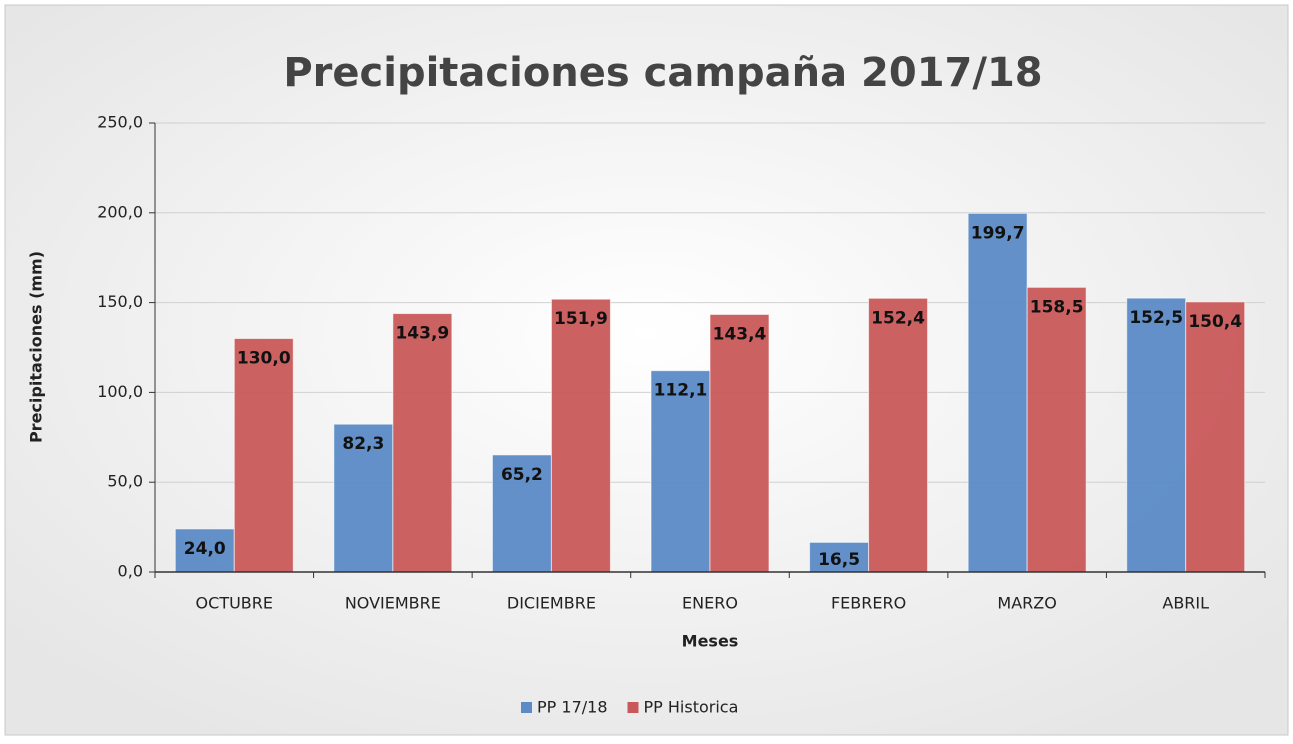  What do you see at coordinates (998, 233) in the screenshot?
I see `data-label: 199,7` at bounding box center [998, 233].